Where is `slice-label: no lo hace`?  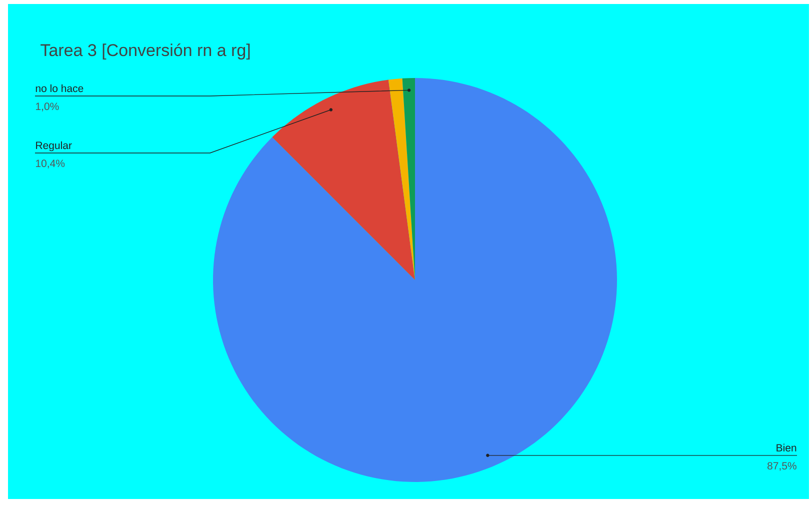 slice-label: no lo hace is located at coordinates (60, 88).